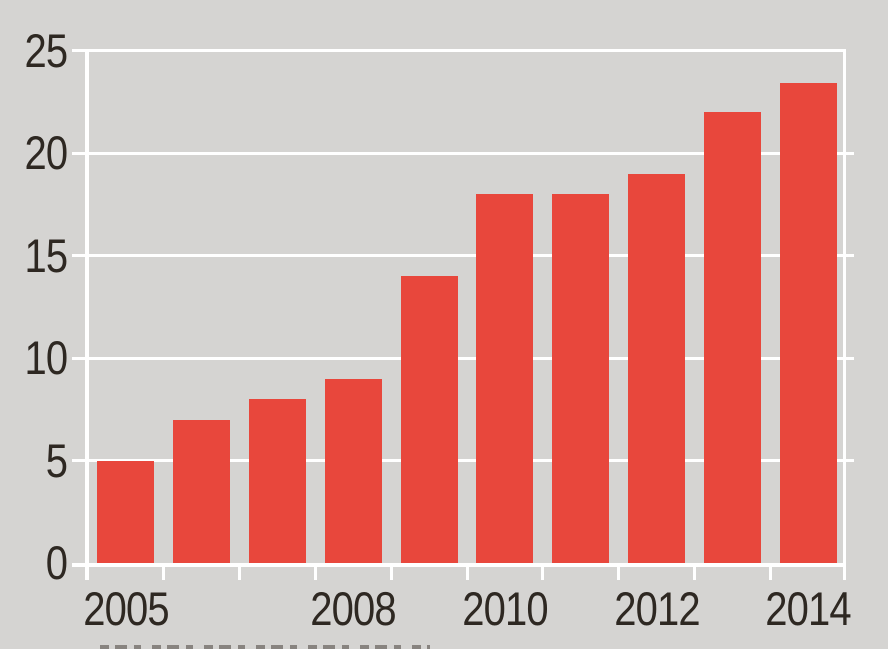 This screenshot has height=649, width=888. I want to click on bar-2010, so click(505, 378).